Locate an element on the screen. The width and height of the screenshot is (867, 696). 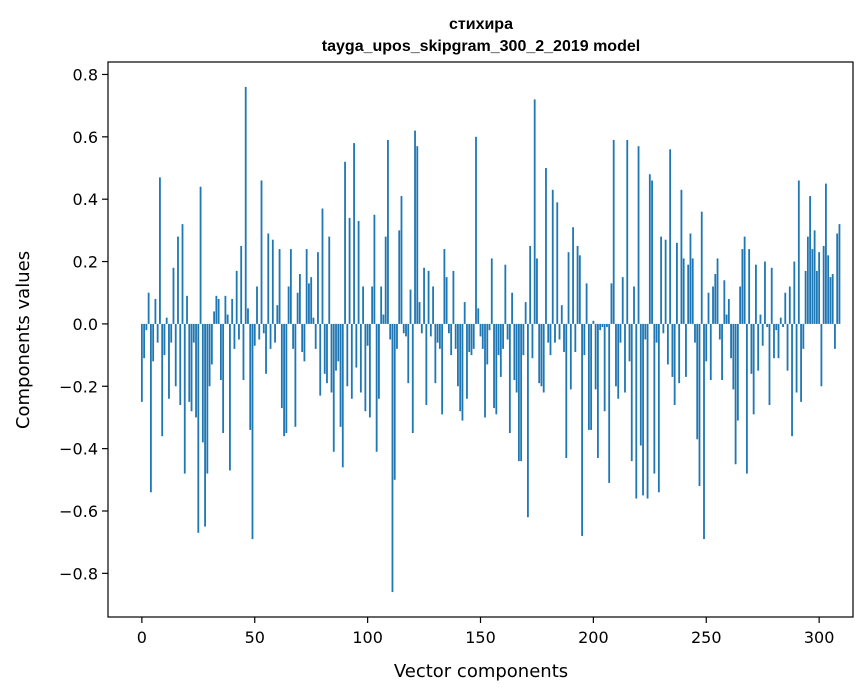
x-axis-ticks: 0 50 100 150 200 250 300 is located at coordinates (486, 632).